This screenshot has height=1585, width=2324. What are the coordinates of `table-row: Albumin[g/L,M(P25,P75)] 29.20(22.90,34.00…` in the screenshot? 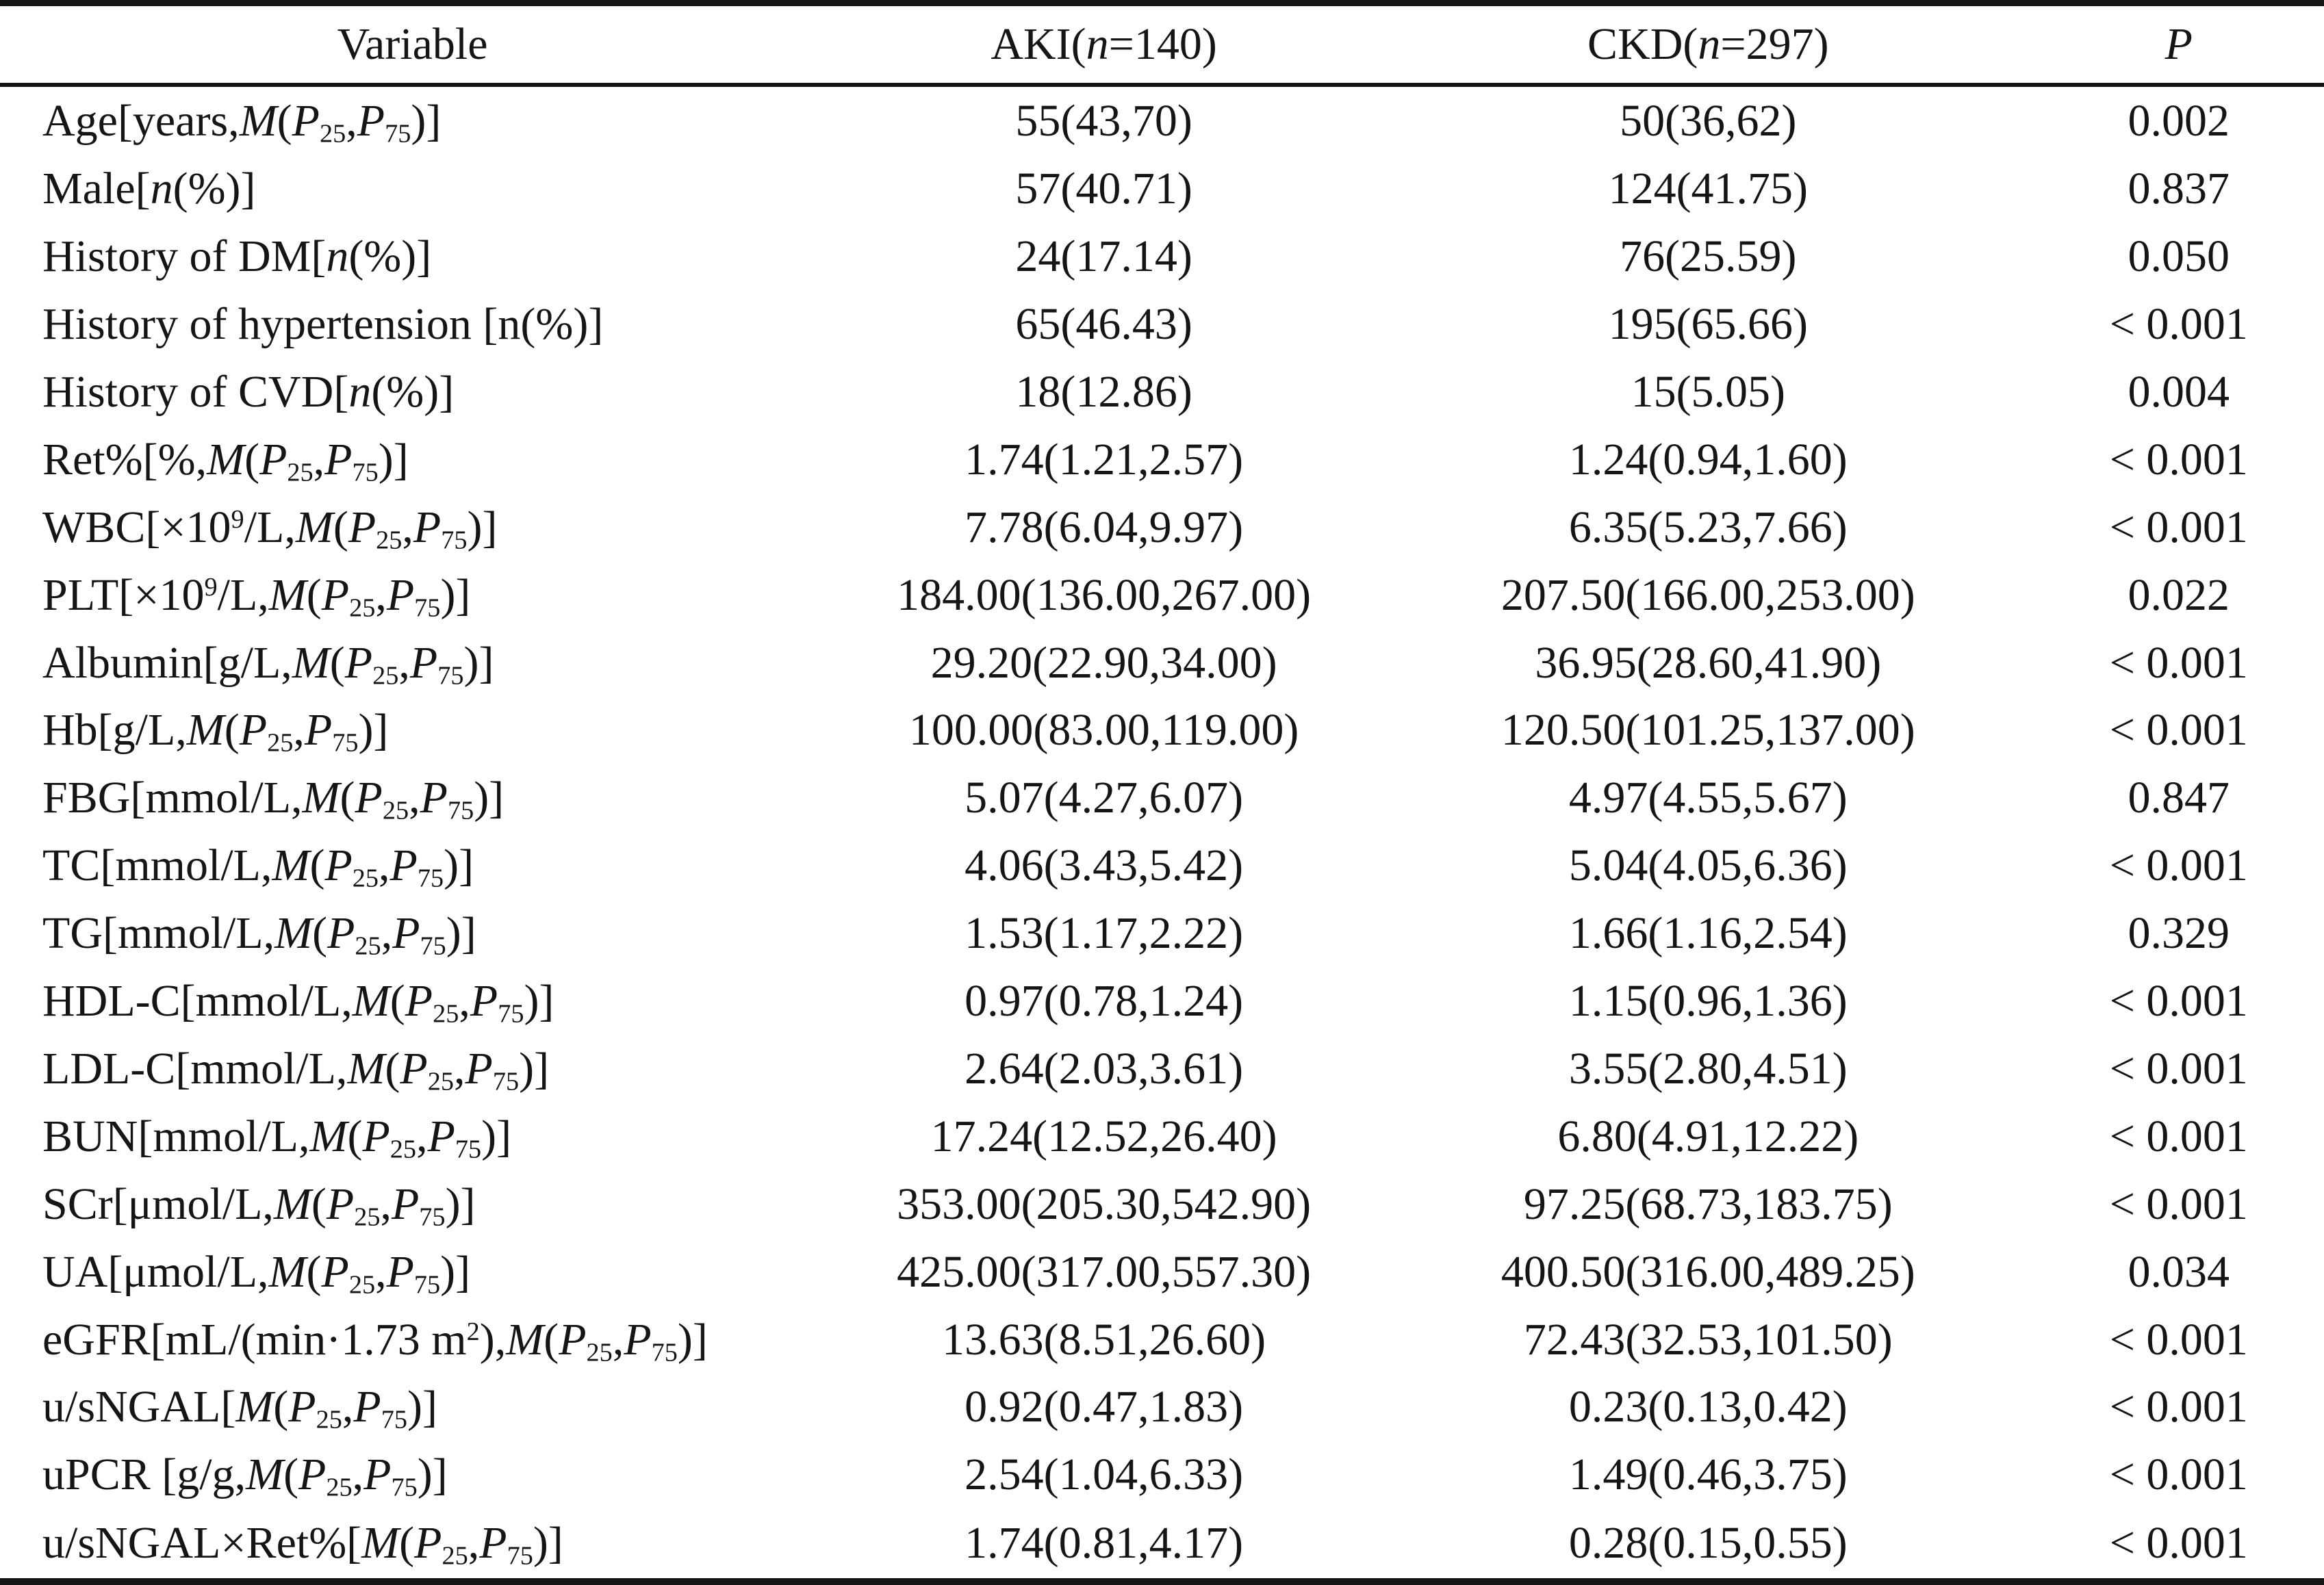 It's located at (1162, 663).